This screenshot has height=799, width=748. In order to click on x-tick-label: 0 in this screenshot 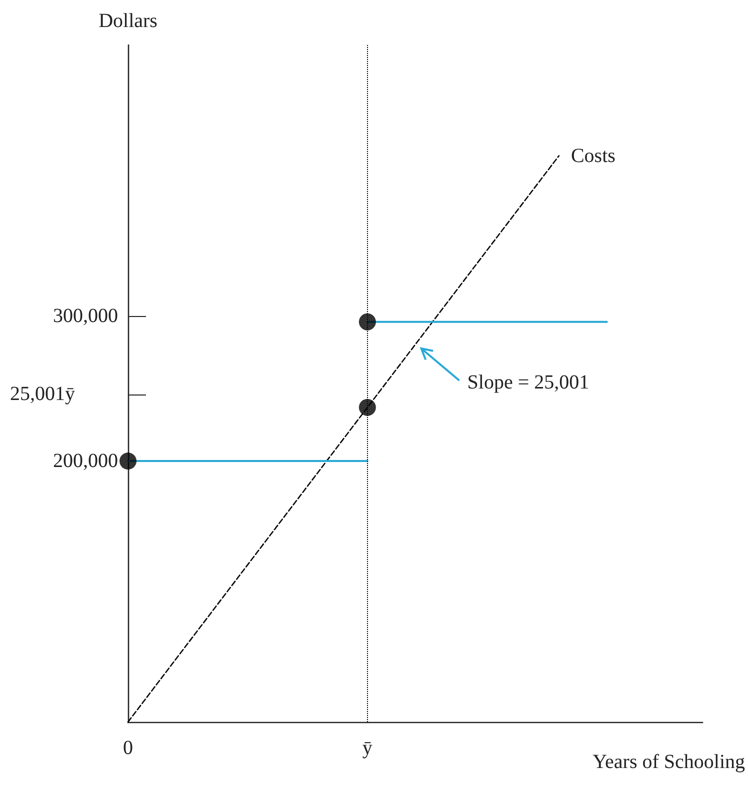, I will do `click(128, 748)`.